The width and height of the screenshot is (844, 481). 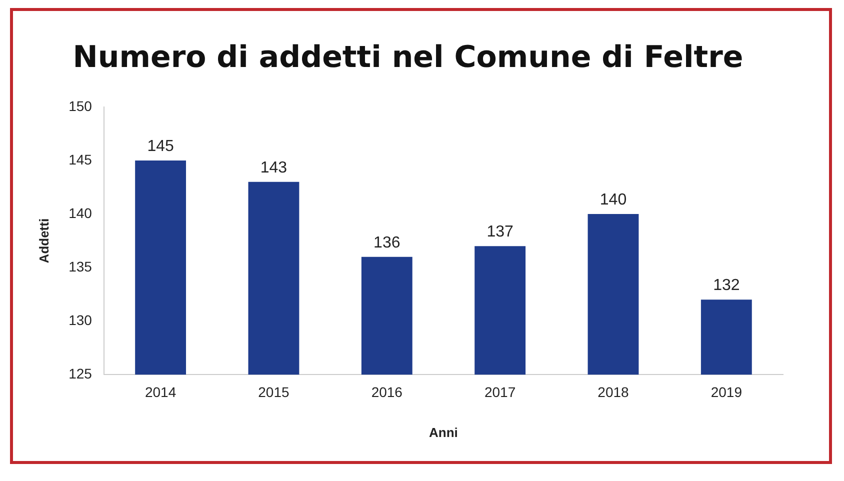 I want to click on x-tick-label: 2014, so click(x=160, y=392).